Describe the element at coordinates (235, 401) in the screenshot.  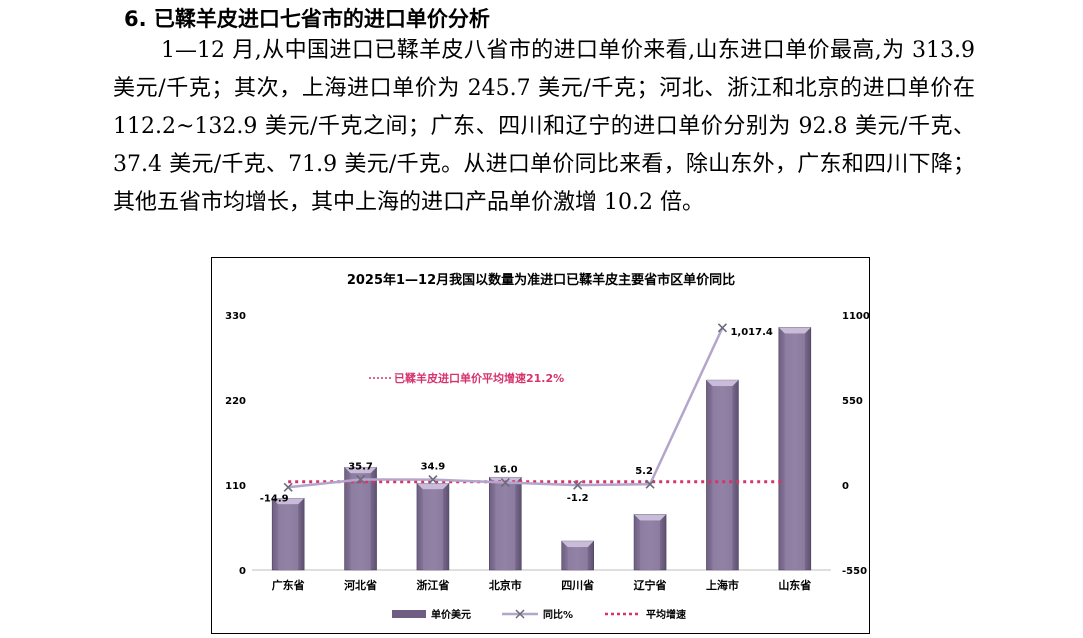
I see `left-axis-tick-label: 220` at that location.